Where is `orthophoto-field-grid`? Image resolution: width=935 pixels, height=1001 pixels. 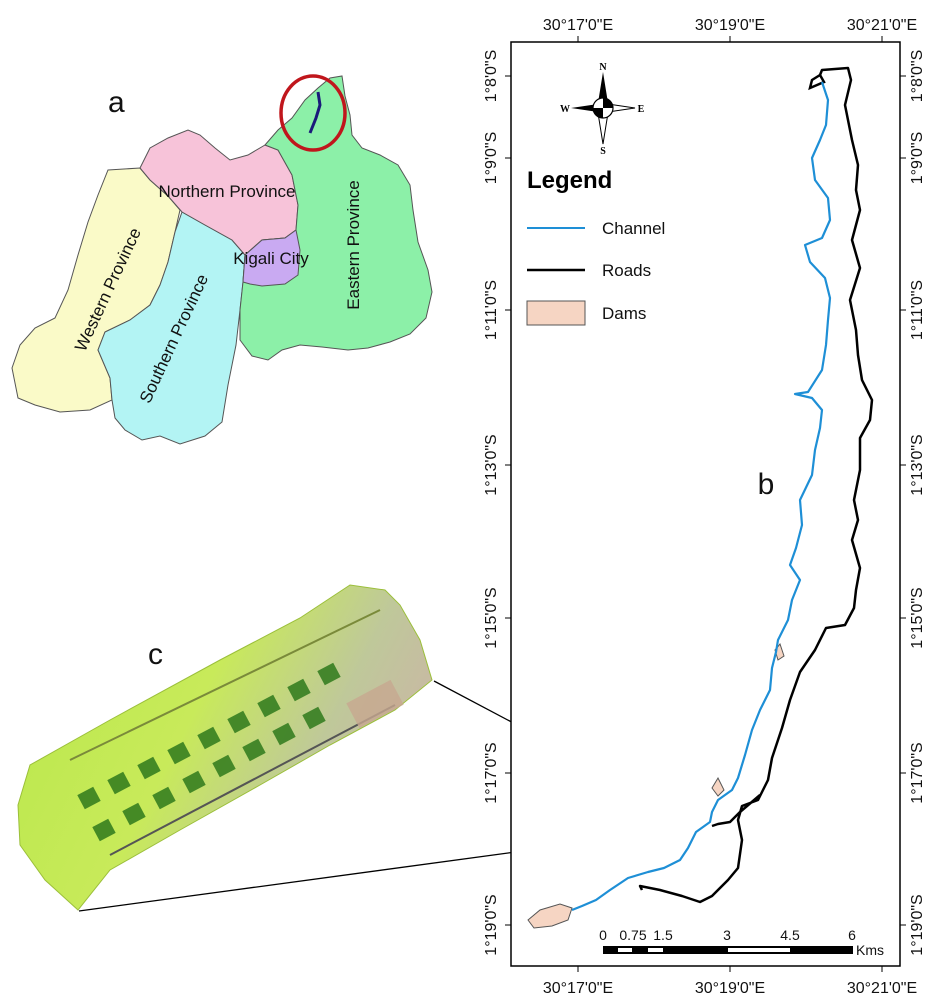 orthophoto-field-grid is located at coordinates (209, 752).